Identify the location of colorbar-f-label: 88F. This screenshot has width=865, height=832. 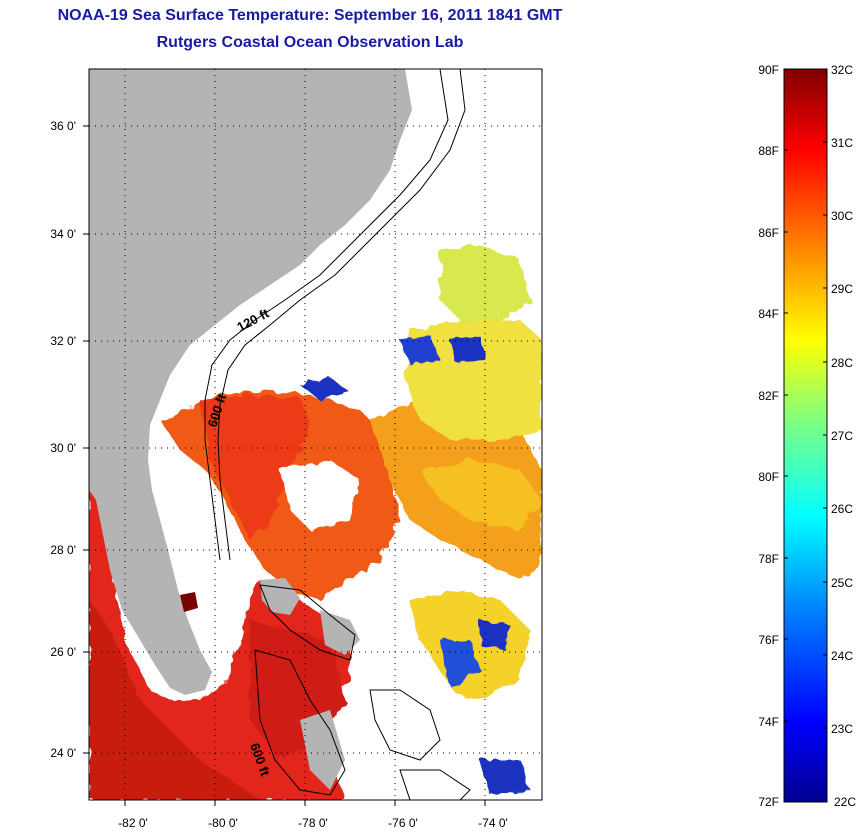
(768, 151).